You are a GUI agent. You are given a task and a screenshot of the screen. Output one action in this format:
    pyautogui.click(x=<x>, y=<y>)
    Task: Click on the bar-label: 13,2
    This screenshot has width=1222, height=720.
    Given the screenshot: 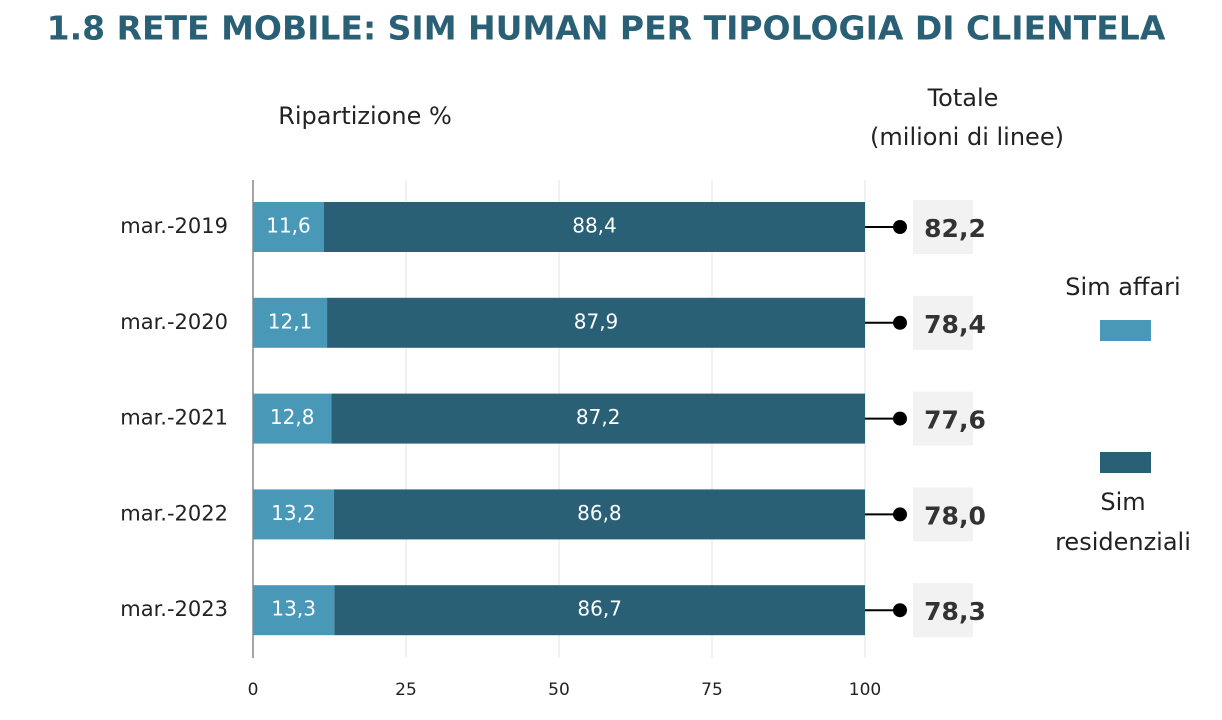 What is the action you would take?
    pyautogui.click(x=293, y=513)
    